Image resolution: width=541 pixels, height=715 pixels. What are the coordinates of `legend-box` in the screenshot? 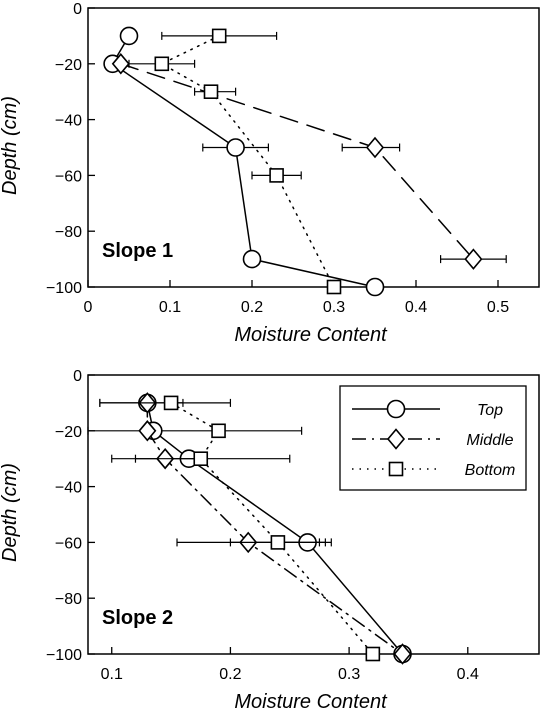 It's located at (433, 438).